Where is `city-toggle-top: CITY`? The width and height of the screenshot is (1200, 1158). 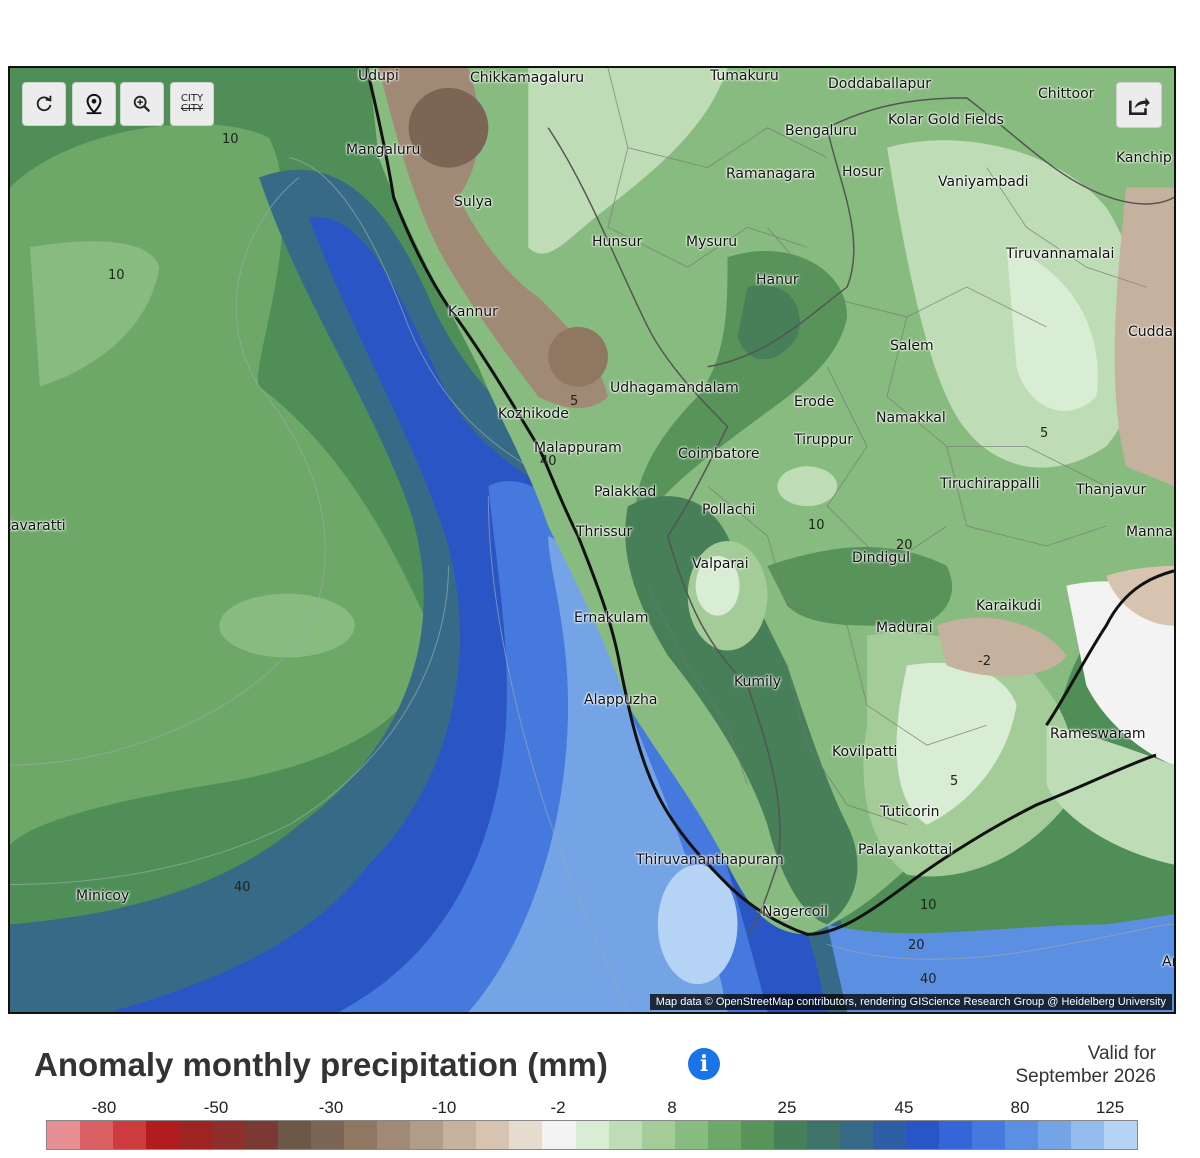
city-toggle-top: CITY is located at coordinates (192, 98).